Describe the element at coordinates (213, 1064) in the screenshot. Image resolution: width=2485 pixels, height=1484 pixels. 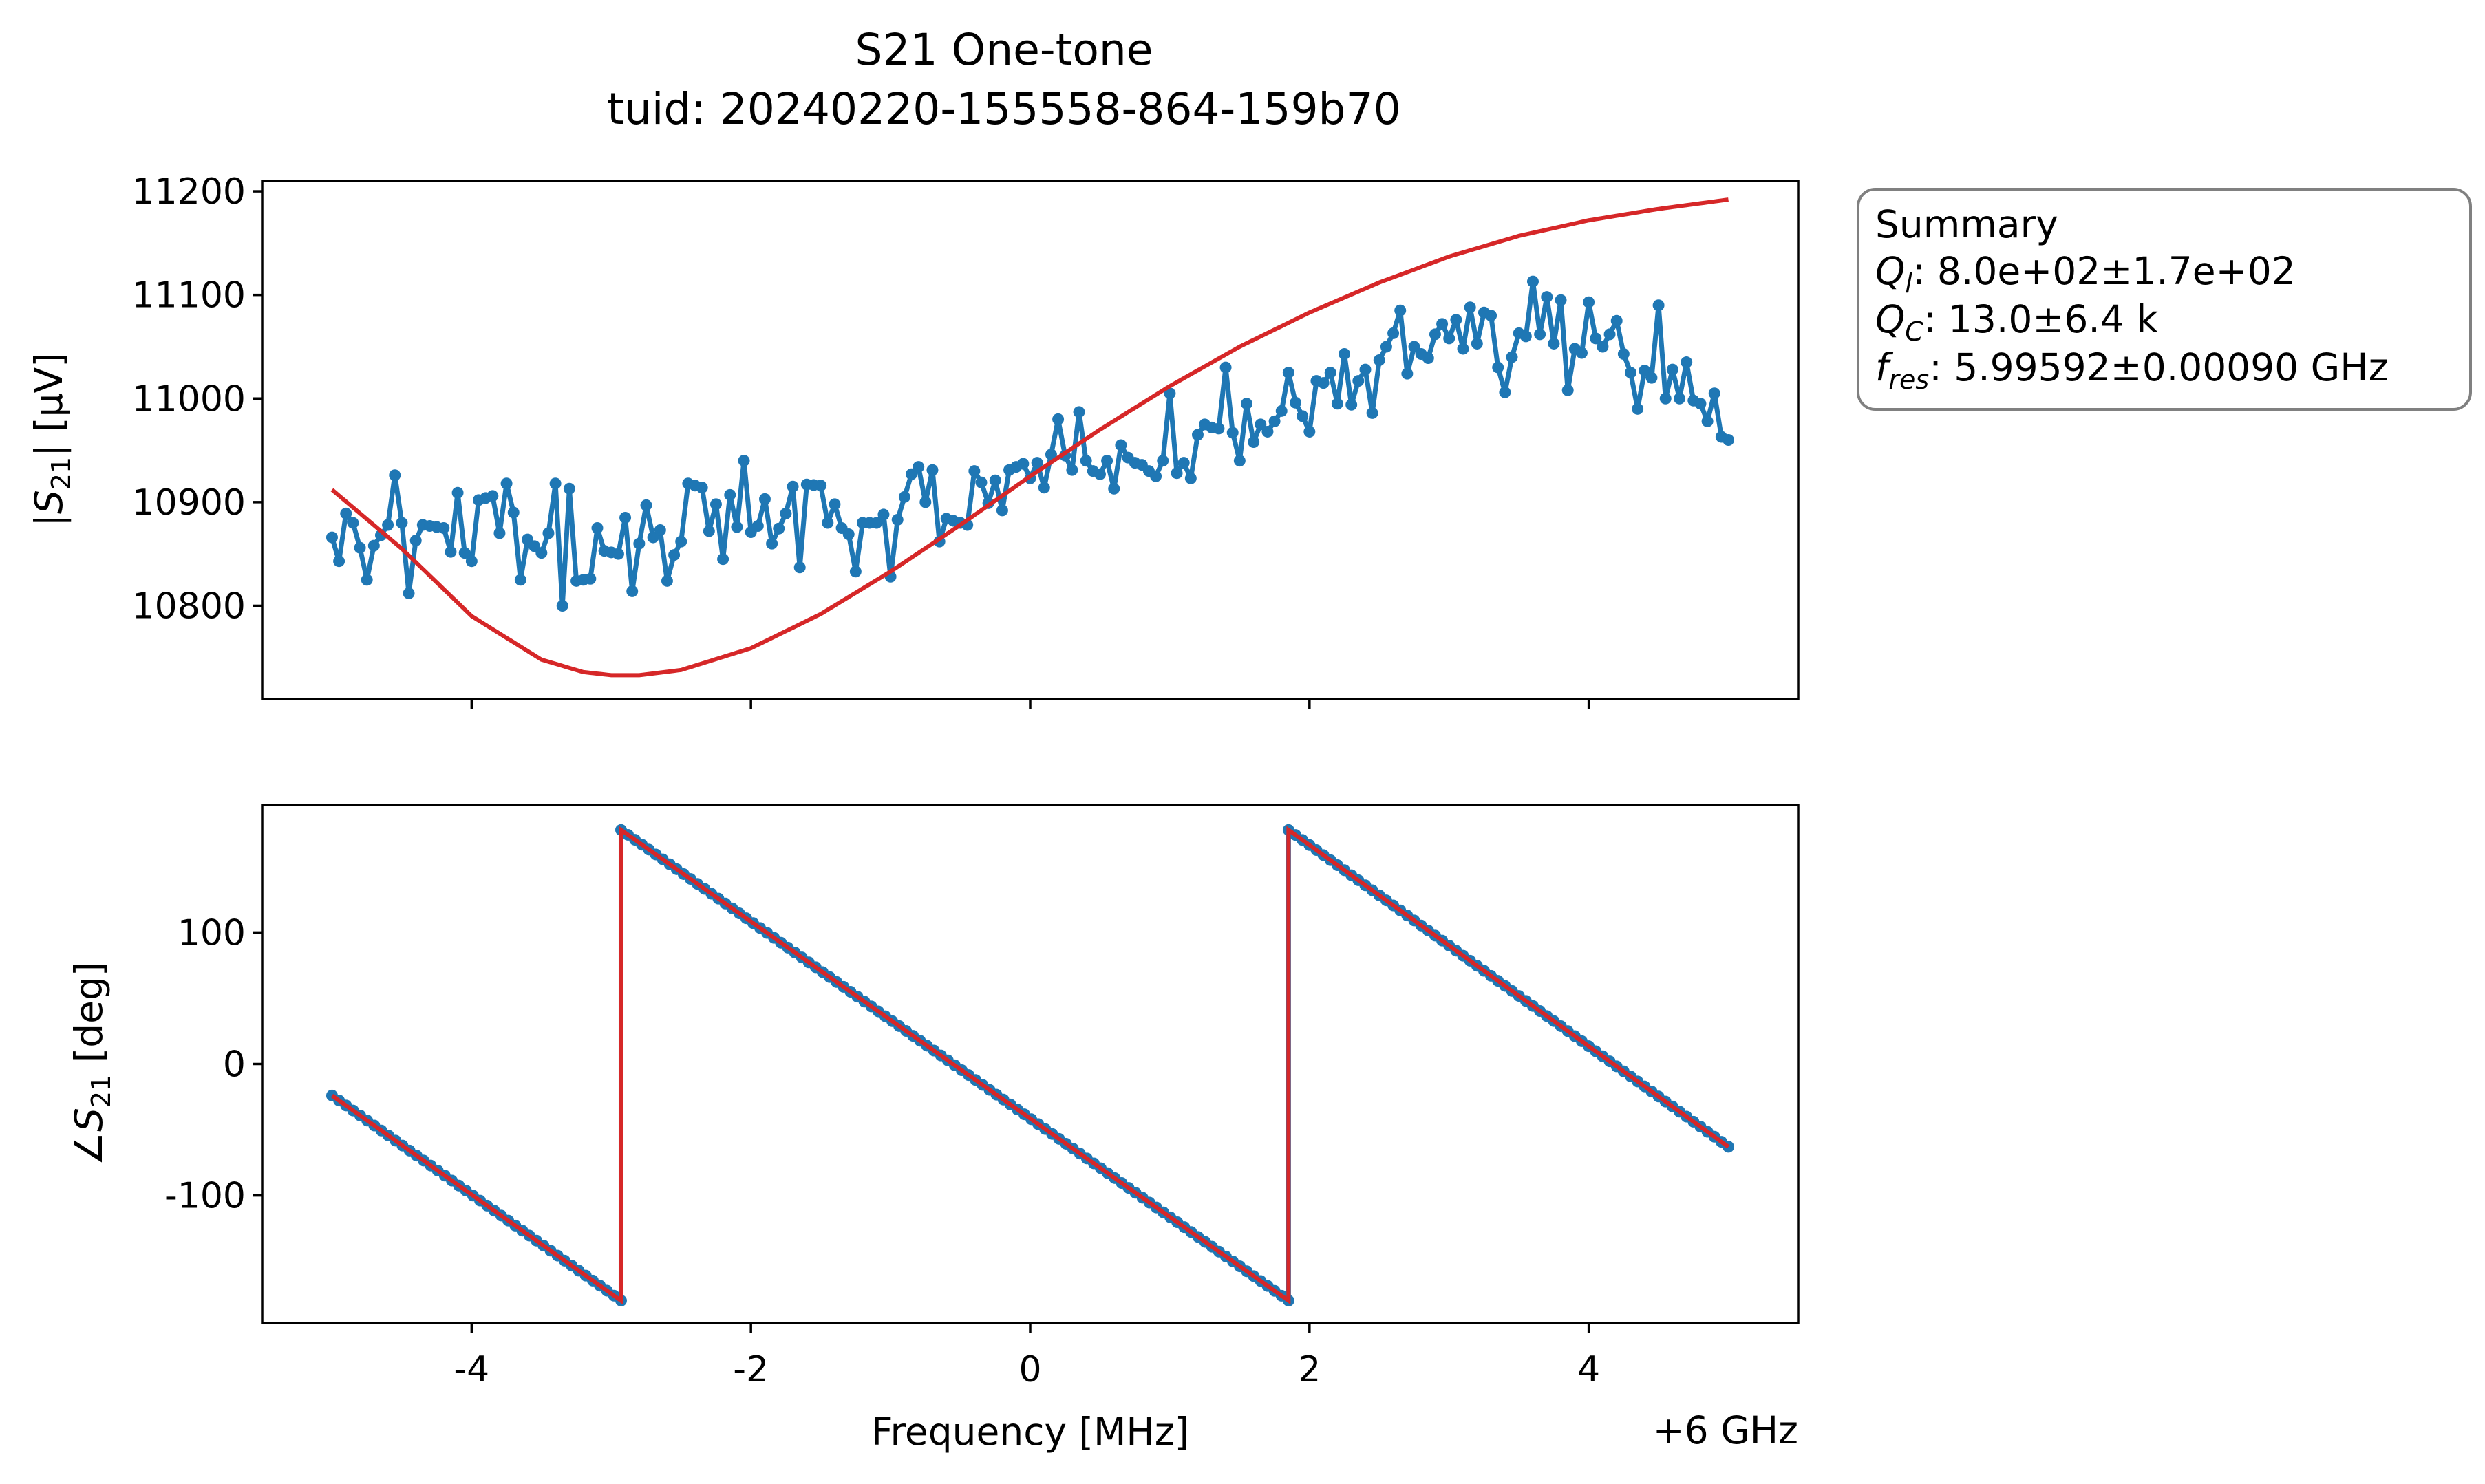
I see `phase-y-ticks: -100 0 100` at that location.